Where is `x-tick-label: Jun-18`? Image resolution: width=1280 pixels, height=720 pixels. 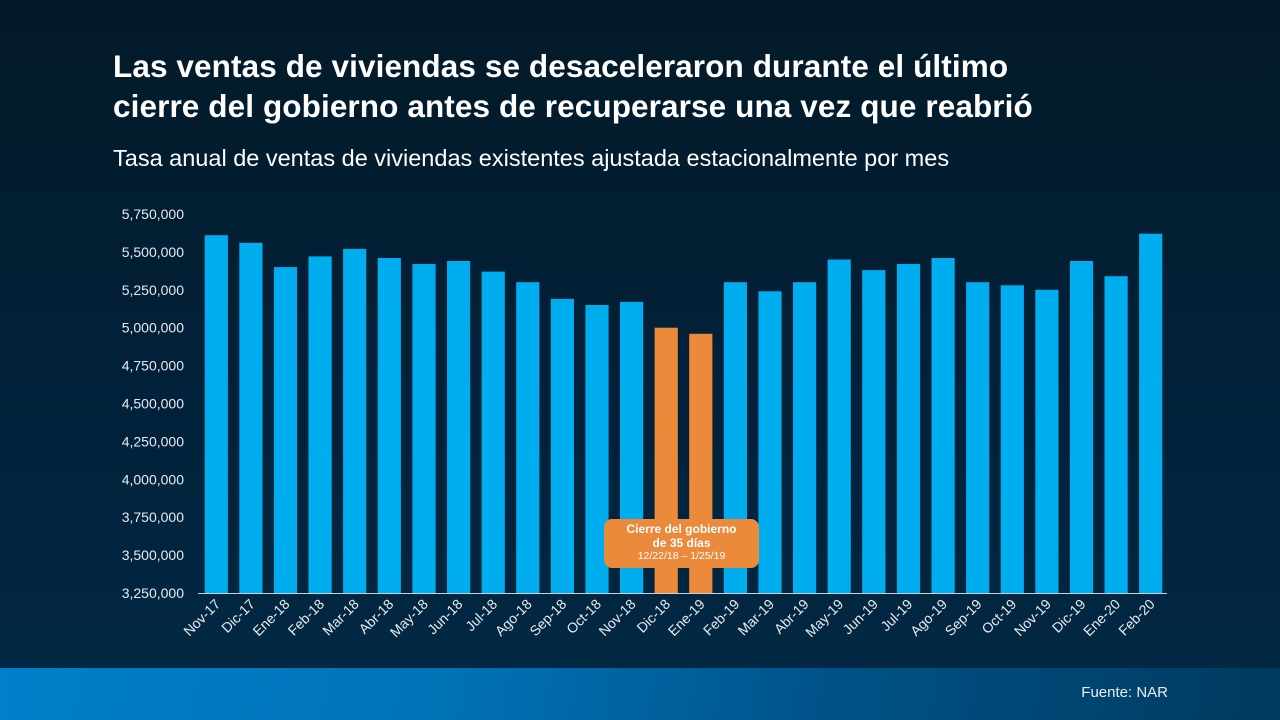
x-tick-label: Jun-18 is located at coordinates (445, 617).